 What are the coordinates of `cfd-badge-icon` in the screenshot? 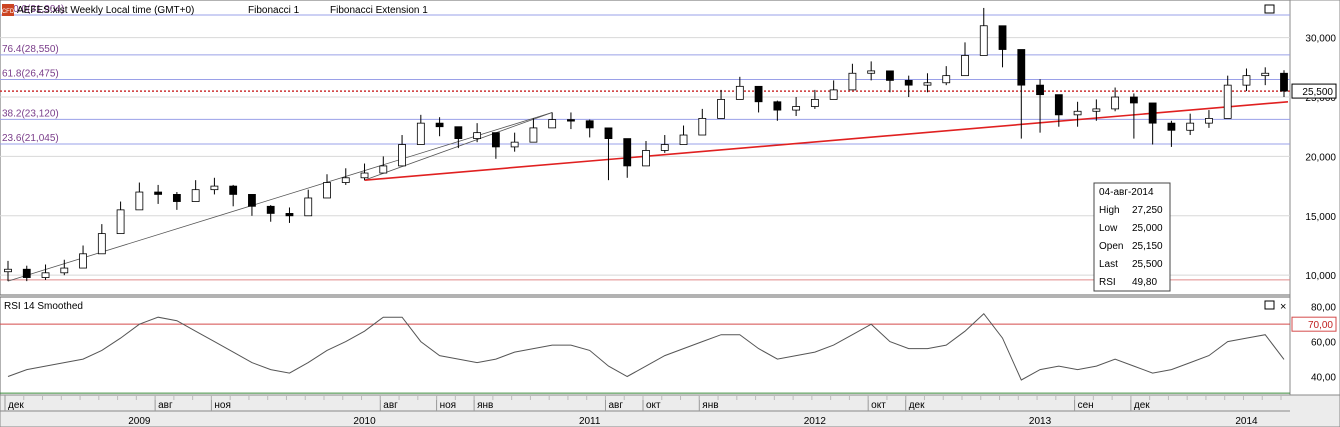 It's located at (8, 10).